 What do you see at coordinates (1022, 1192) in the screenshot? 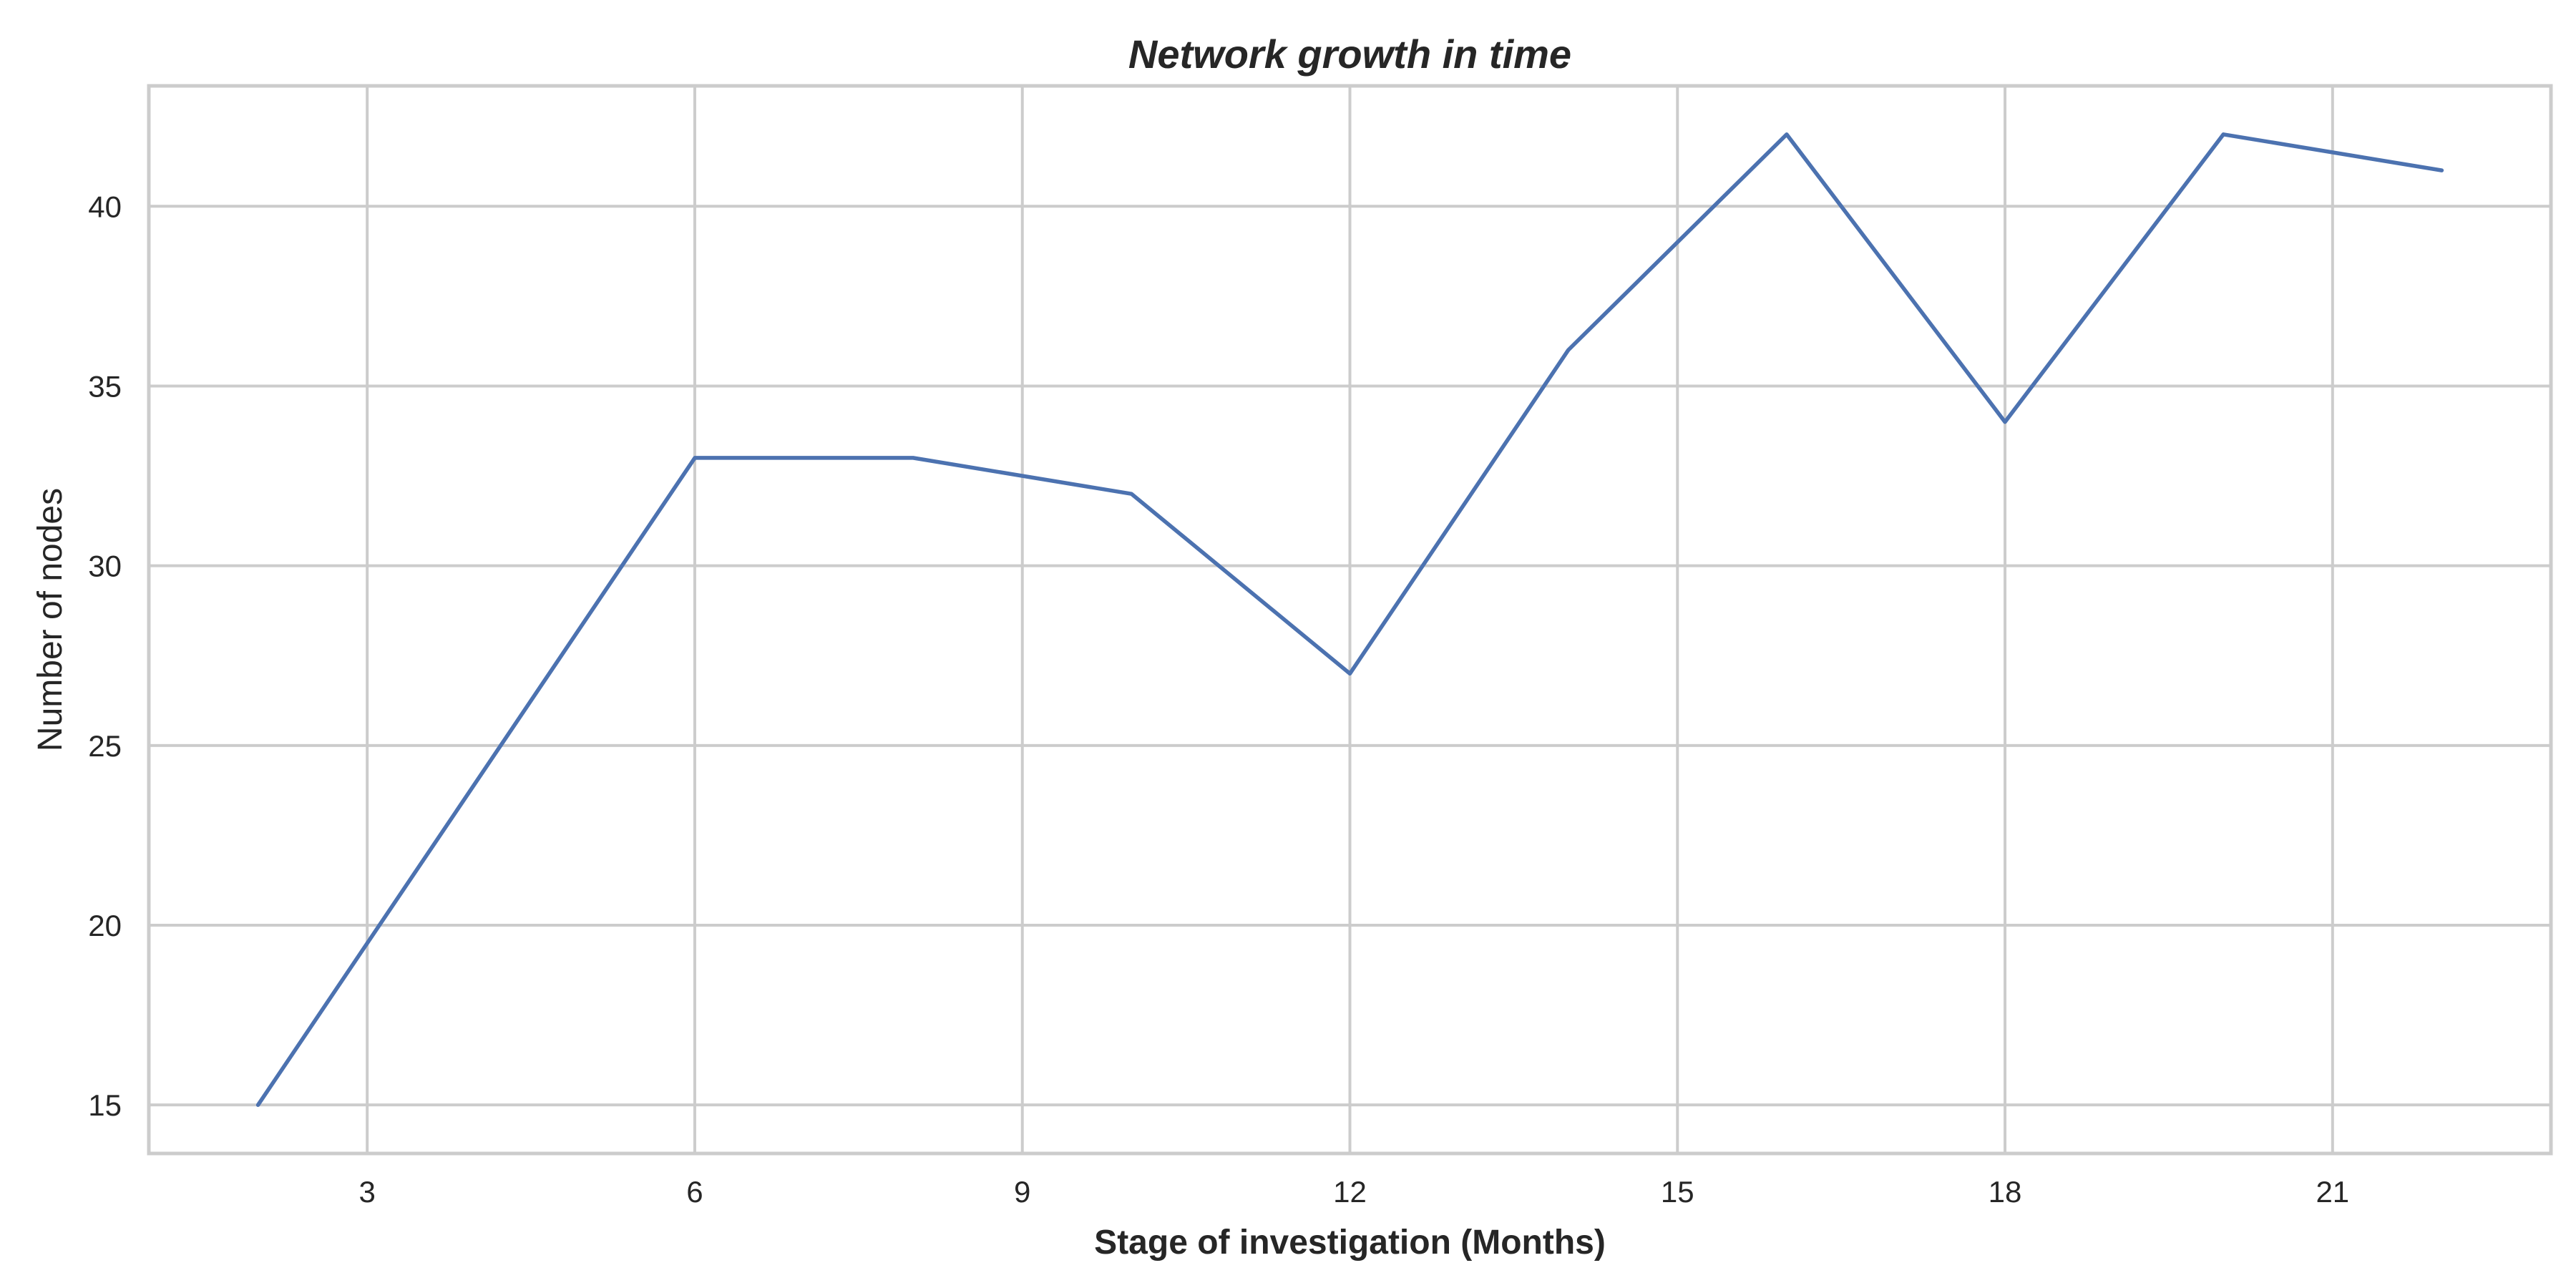
I see `x-tick-label: 9` at bounding box center [1022, 1192].